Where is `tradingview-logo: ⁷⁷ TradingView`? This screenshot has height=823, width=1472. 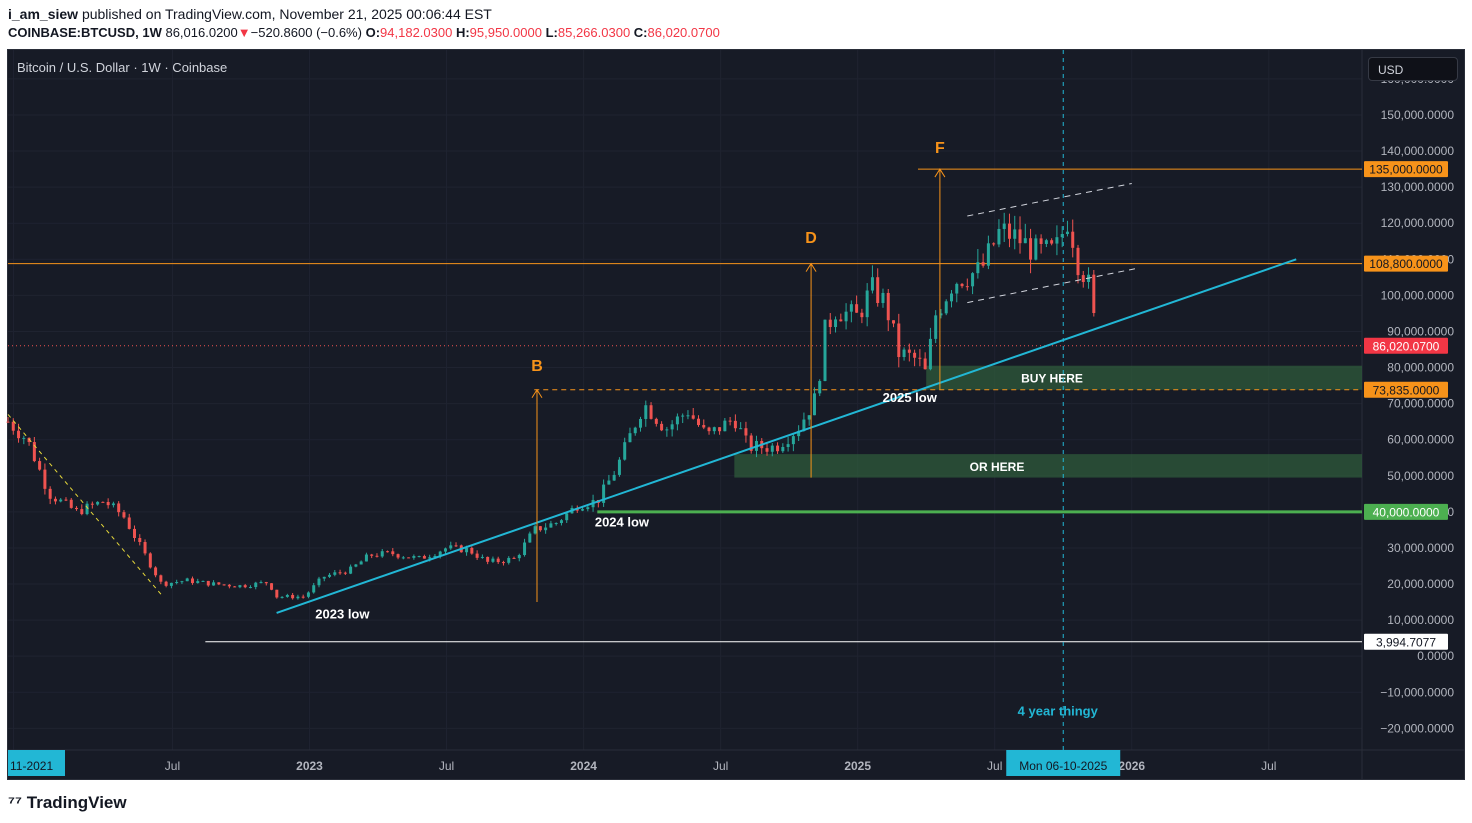 tradingview-logo: ⁷⁷ TradingView is located at coordinates (67, 803).